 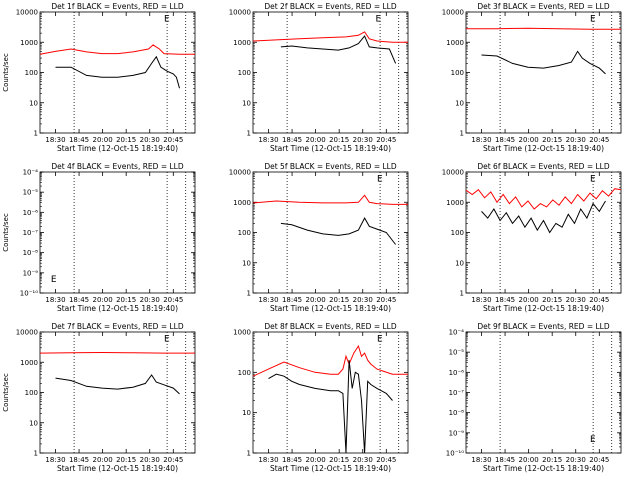 I want to click on chart-title: Det 8f BLACK = Events, RED = LLD, so click(x=330, y=326).